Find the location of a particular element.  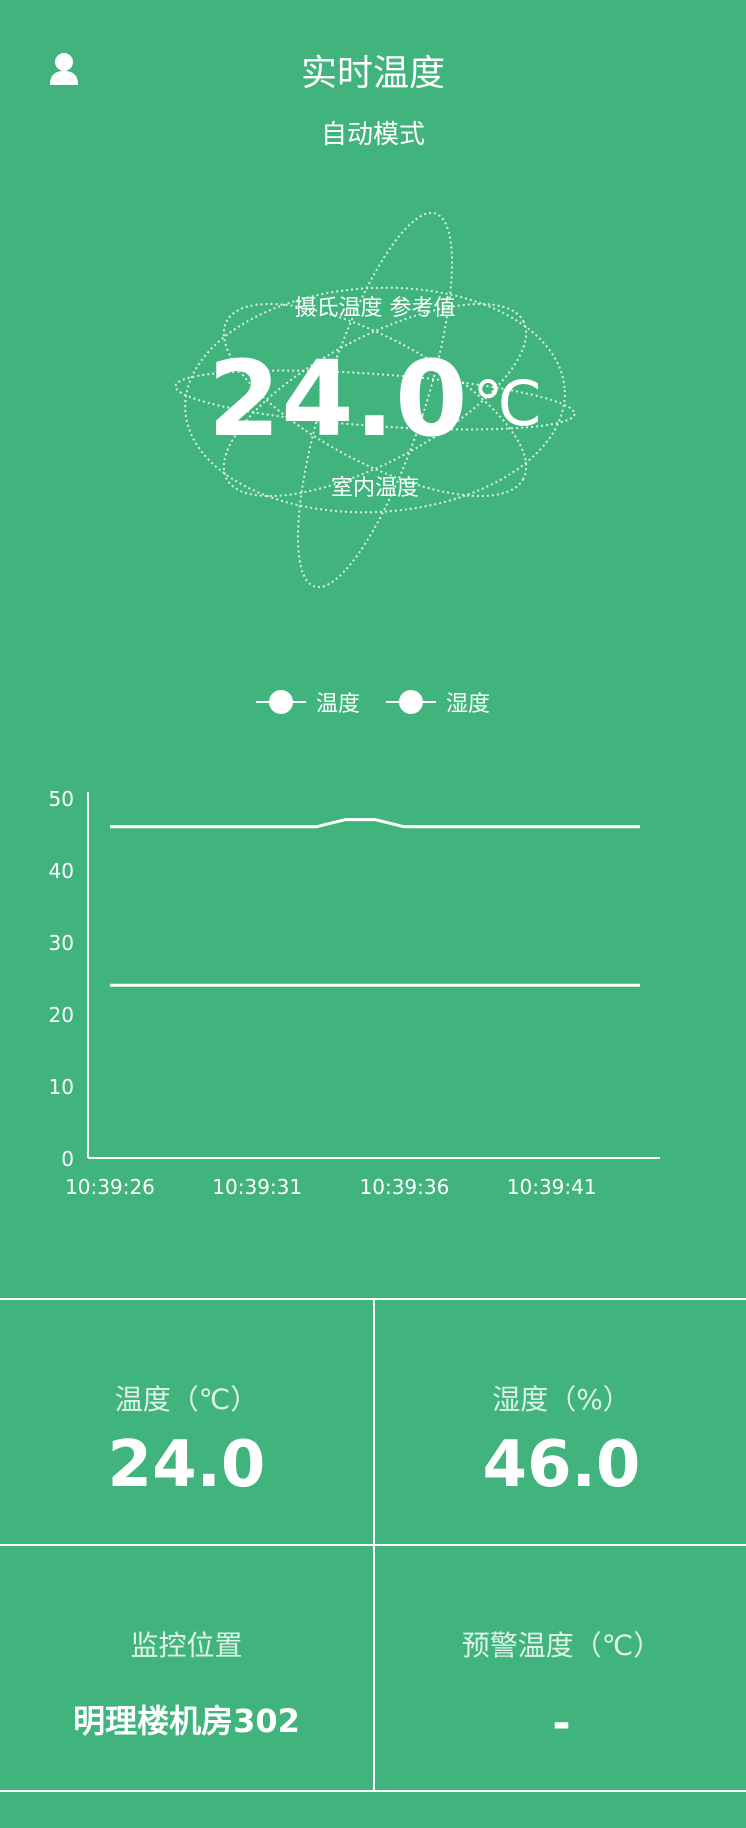

humidity-label: 湿度（%） is located at coordinates (561, 1399).